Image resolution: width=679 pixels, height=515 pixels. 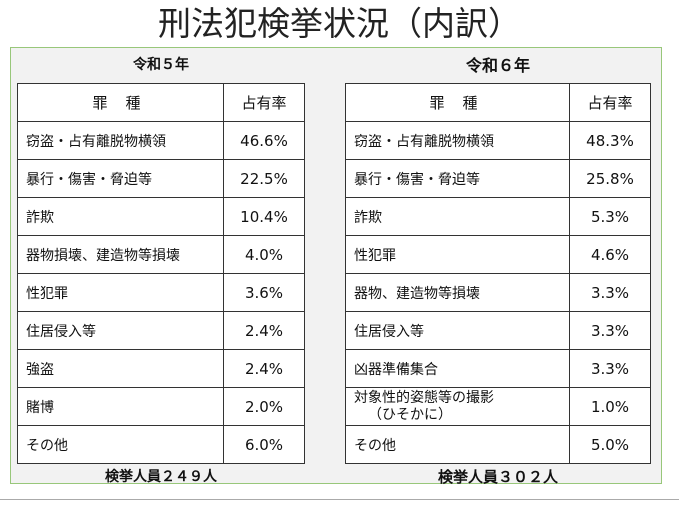 I want to click on arrest-total: 検挙人員２４９人, so click(x=161, y=477).